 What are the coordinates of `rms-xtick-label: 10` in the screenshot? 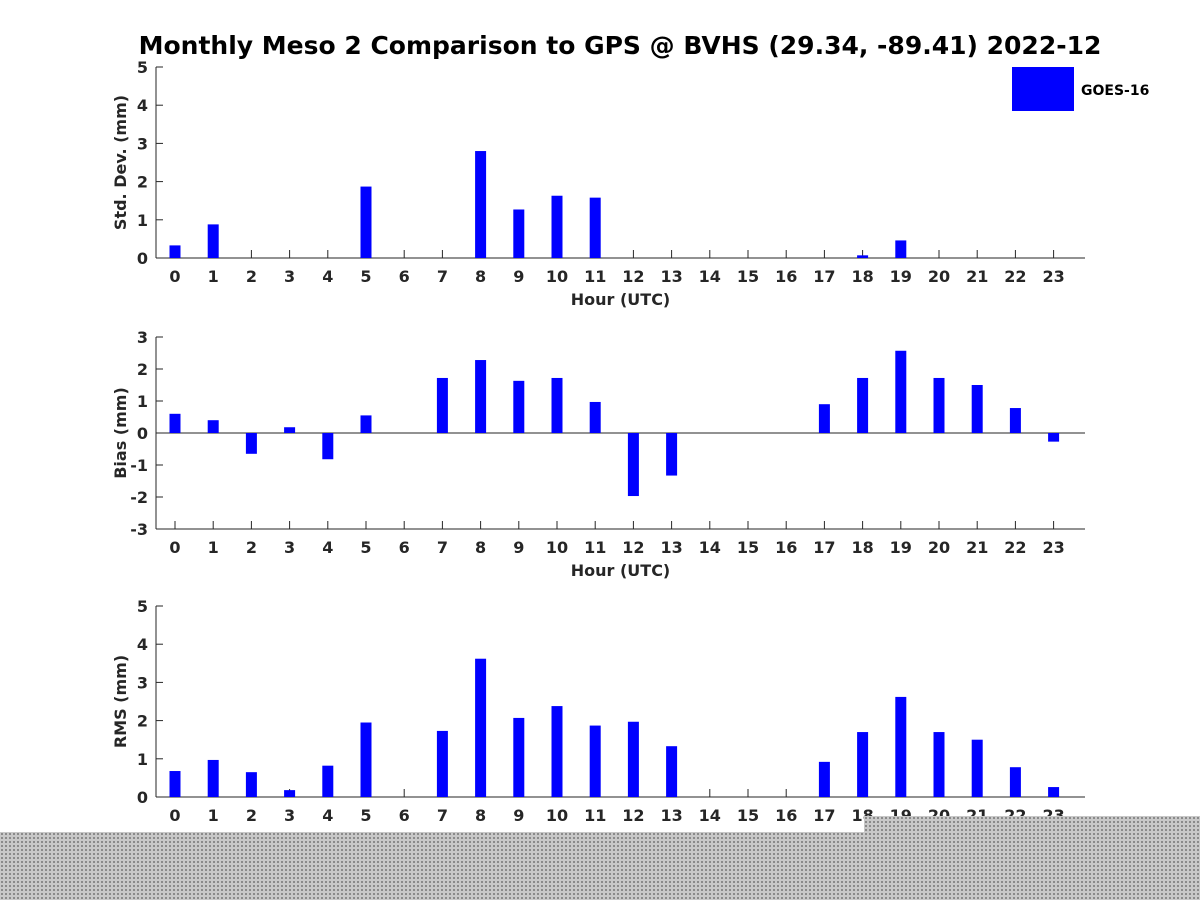 It's located at (557, 815).